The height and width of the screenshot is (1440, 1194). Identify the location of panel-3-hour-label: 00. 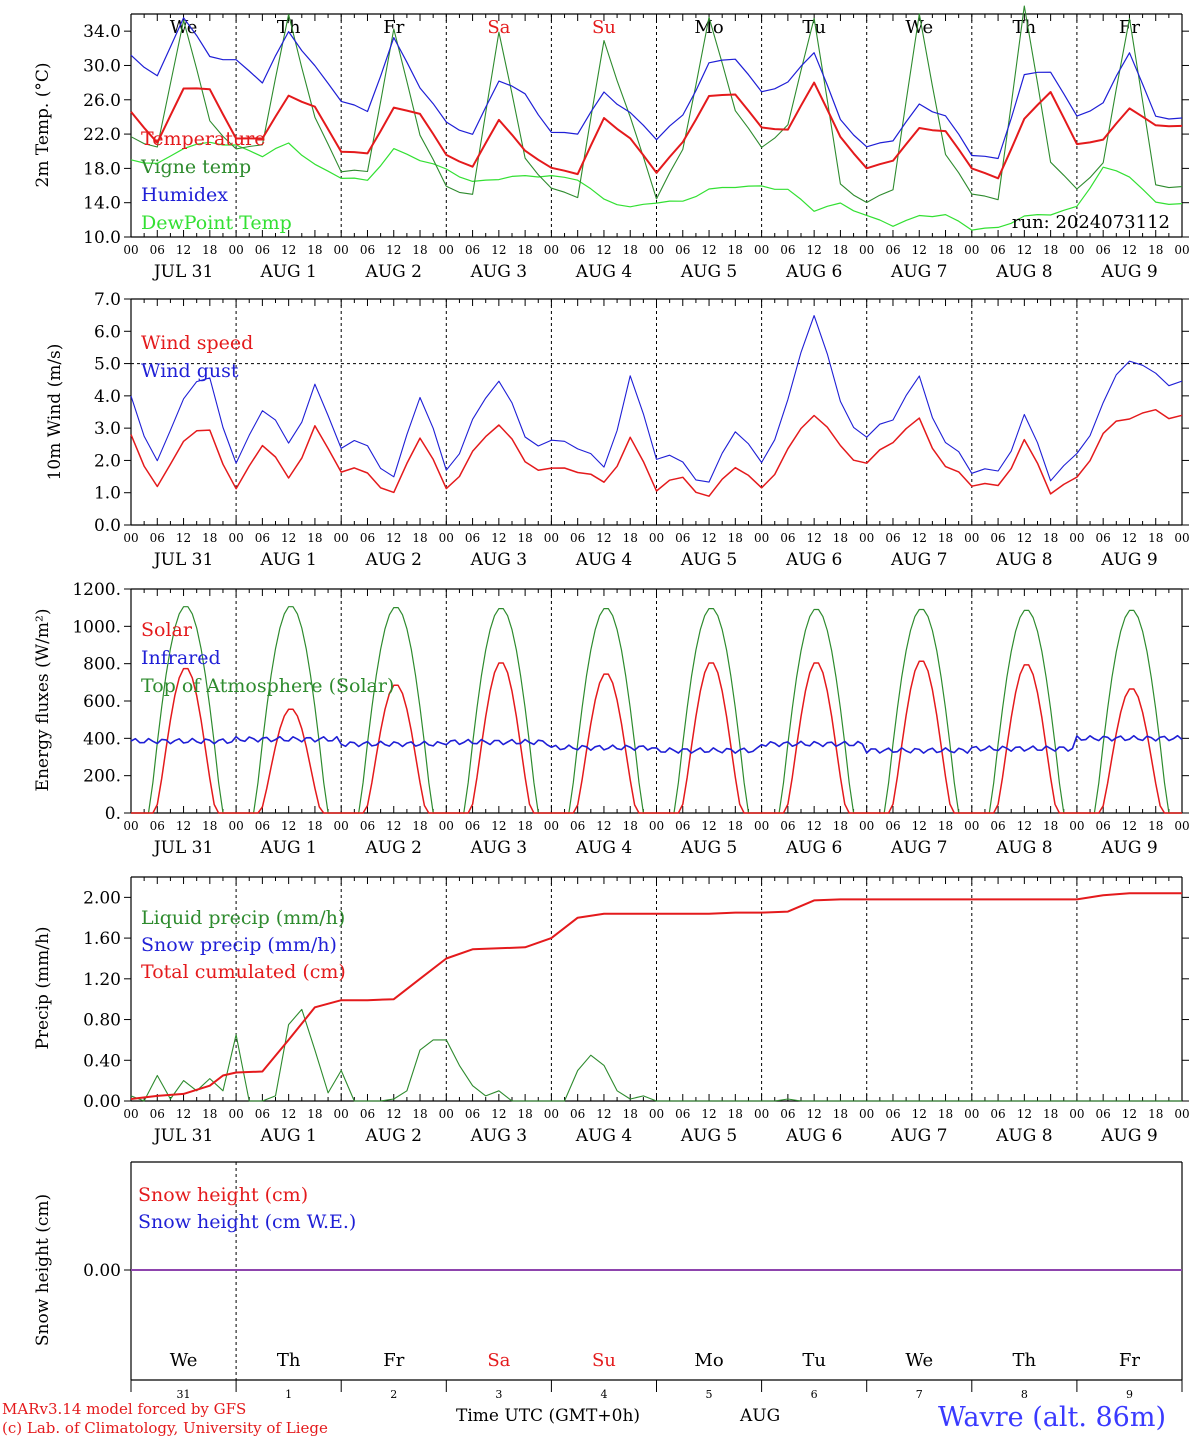
(446, 826).